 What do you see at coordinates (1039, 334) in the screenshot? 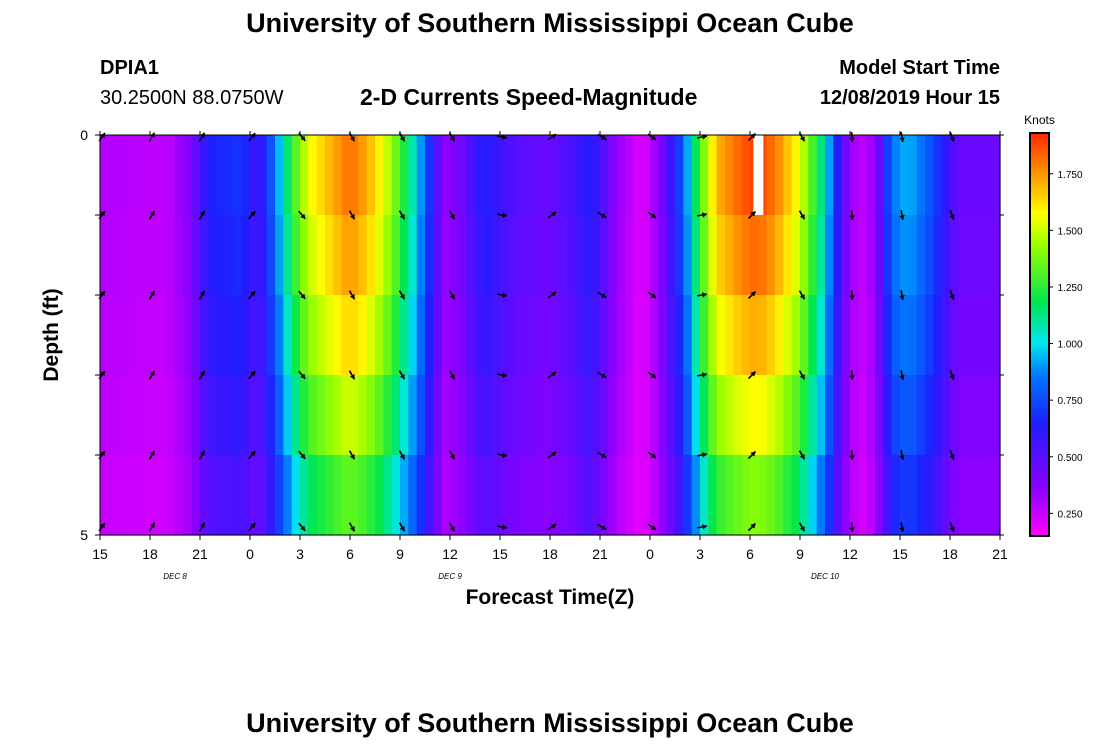
I see `colorbar-frame` at bounding box center [1039, 334].